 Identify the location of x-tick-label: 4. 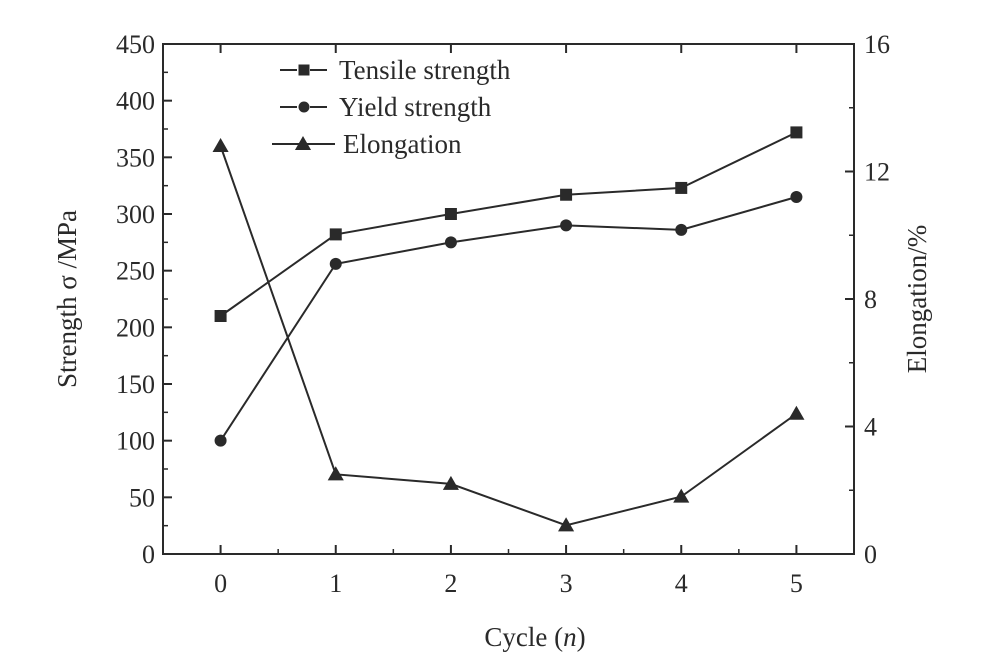
(681, 583).